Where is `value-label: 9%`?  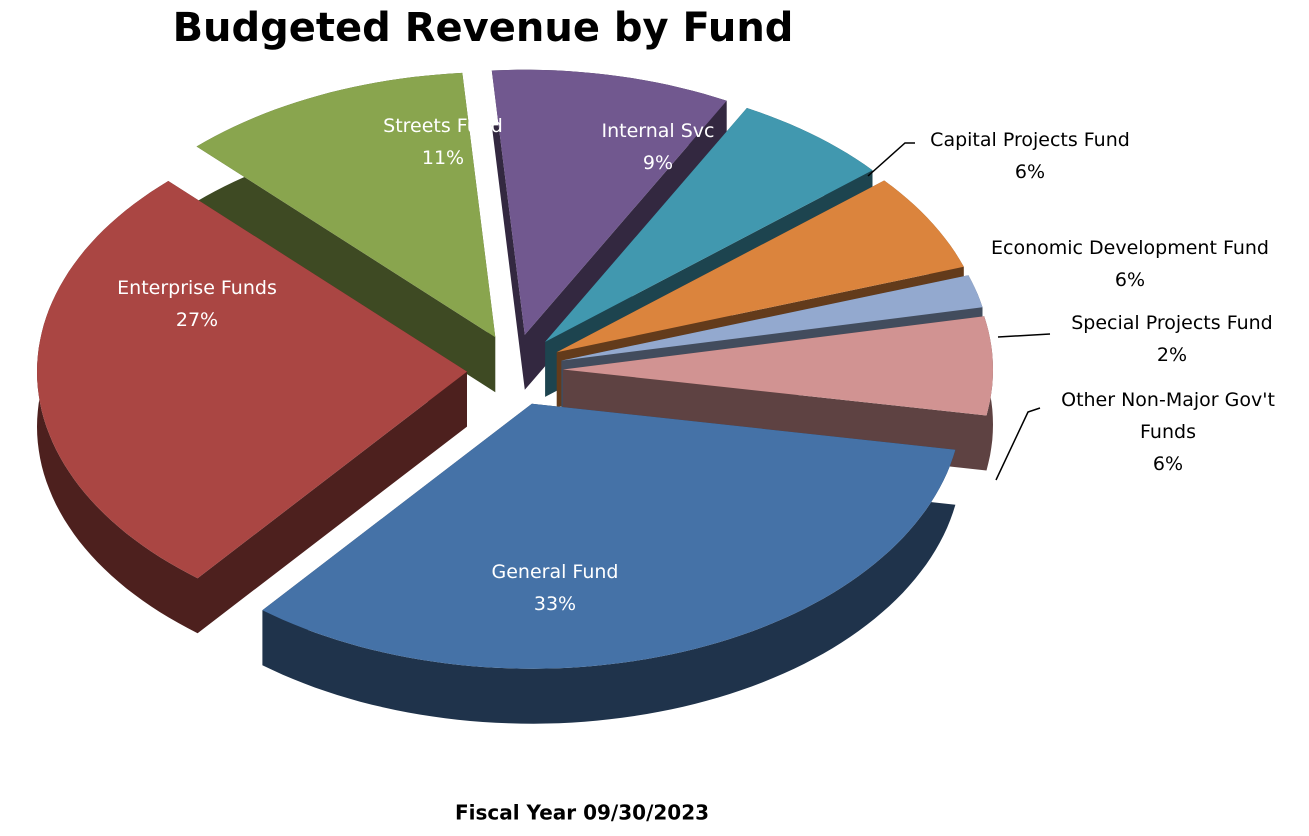 value-label: 9% is located at coordinates (658, 163).